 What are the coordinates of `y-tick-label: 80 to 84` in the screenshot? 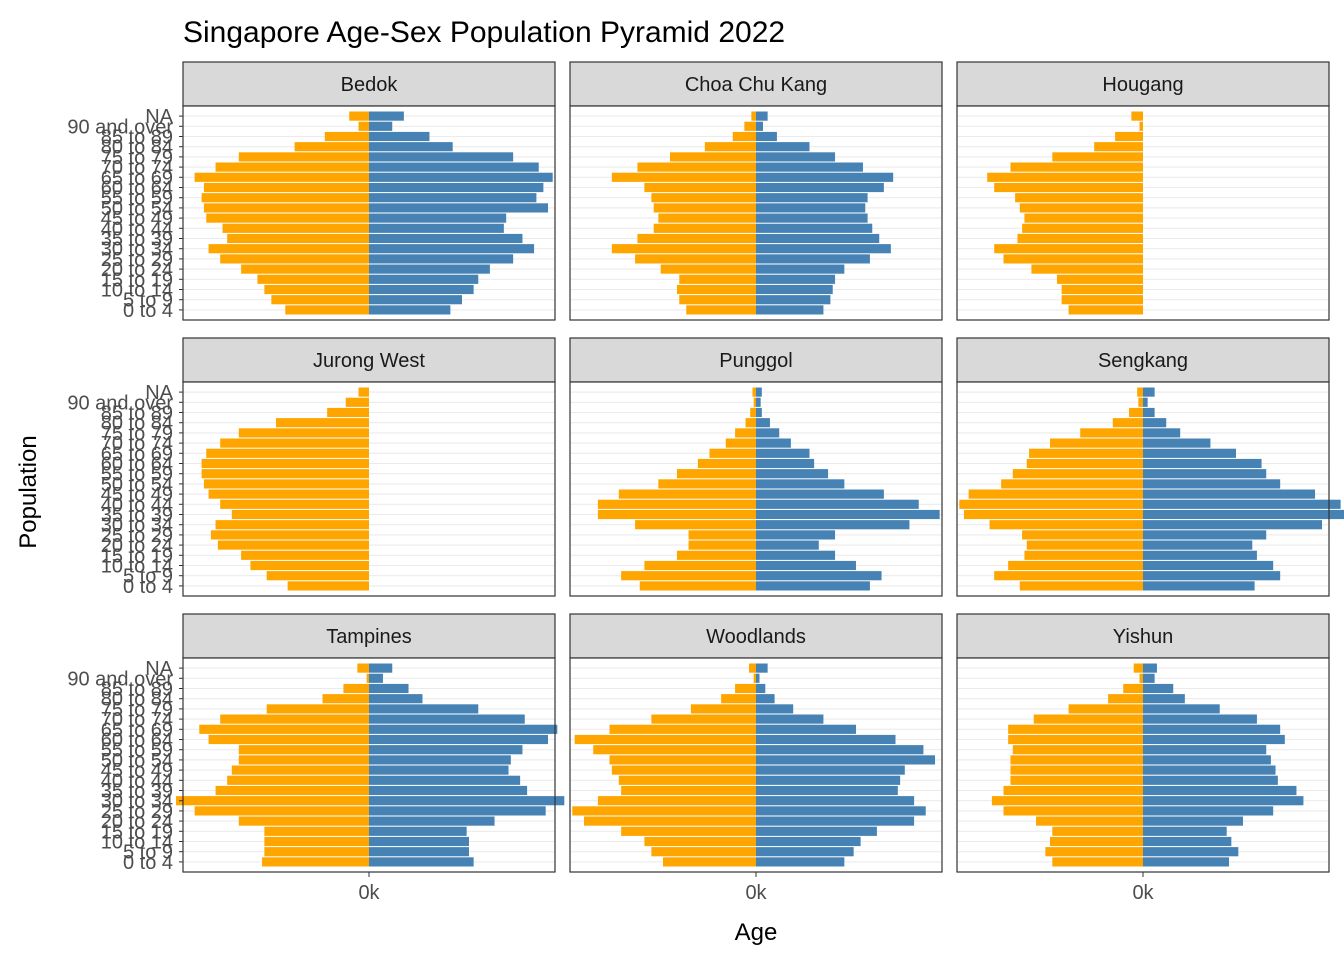 It's located at (137, 700).